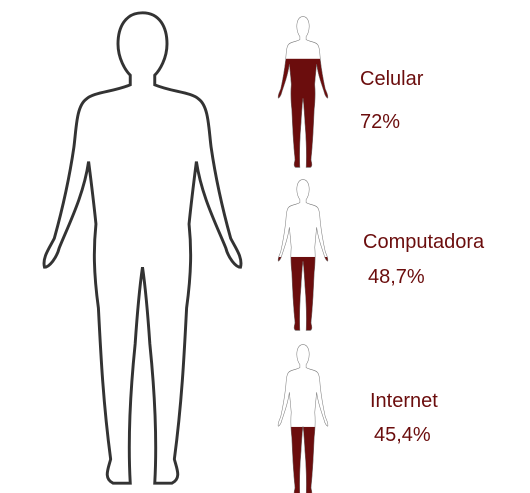  Describe the element at coordinates (392, 79) in the screenshot. I see `category-label: Celular` at that location.